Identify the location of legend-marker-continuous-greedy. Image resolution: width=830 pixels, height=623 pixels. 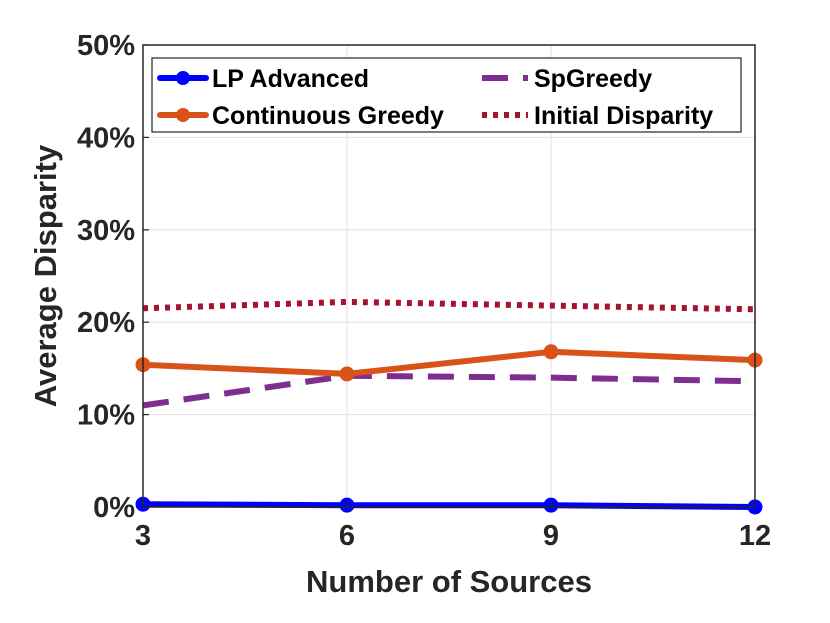
(183, 115).